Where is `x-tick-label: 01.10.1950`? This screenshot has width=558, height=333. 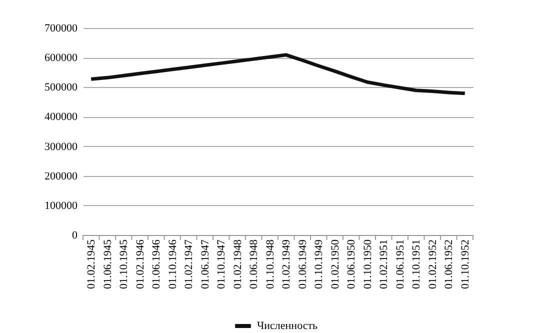
x-tick-label: 01.10.1950 is located at coordinates (368, 264).